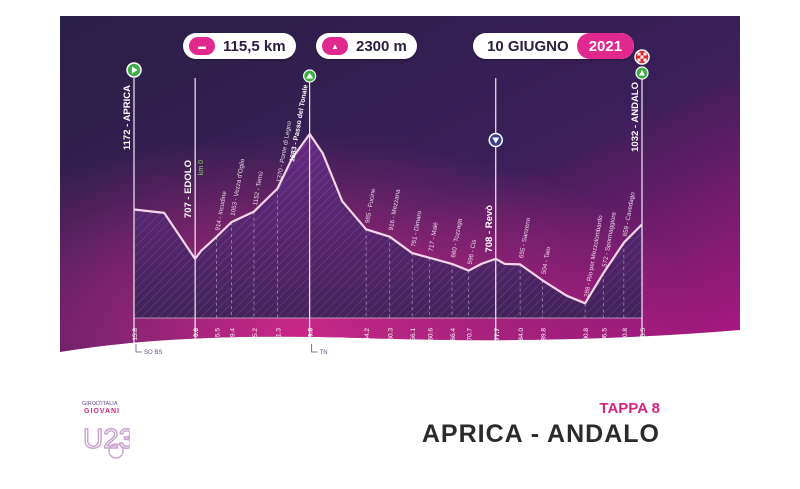 Image resolution: width=800 pixels, height=489 pixels. What do you see at coordinates (310, 76) in the screenshot?
I see `gpm-mountain-icon` at bounding box center [310, 76].